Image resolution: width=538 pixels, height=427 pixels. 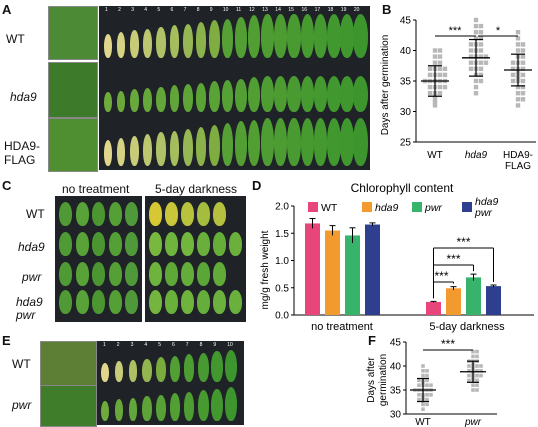 What do you see at coordinates (68, 406) in the screenshot?
I see `panel-e-rosette-pwr` at bounding box center [68, 406].